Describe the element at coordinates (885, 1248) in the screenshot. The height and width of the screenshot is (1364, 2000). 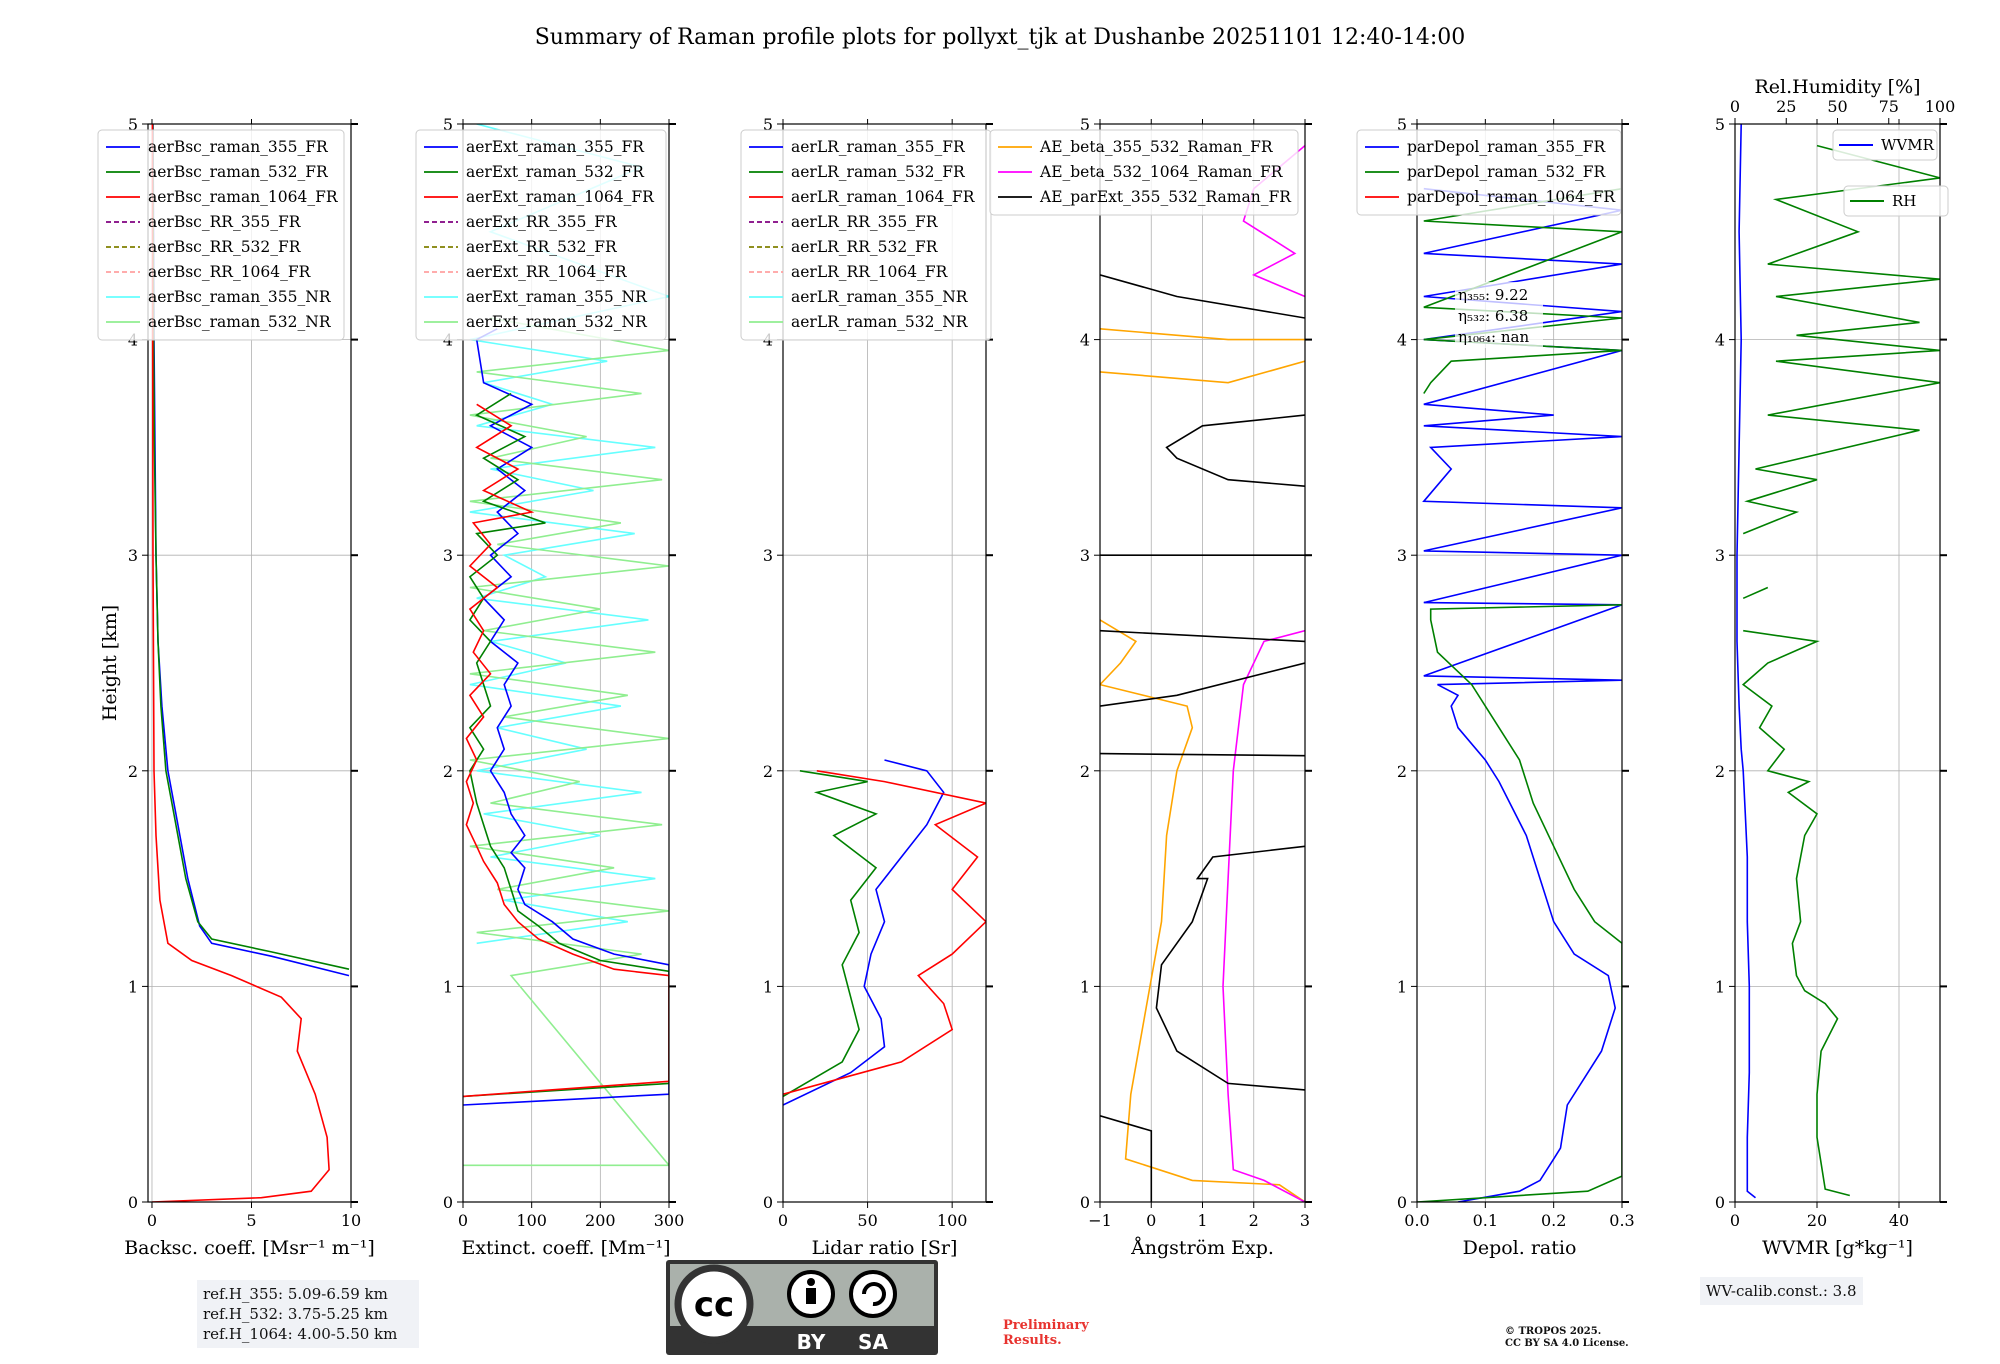
I see `x-axis-label: Lidar ratio [Sr]` at that location.